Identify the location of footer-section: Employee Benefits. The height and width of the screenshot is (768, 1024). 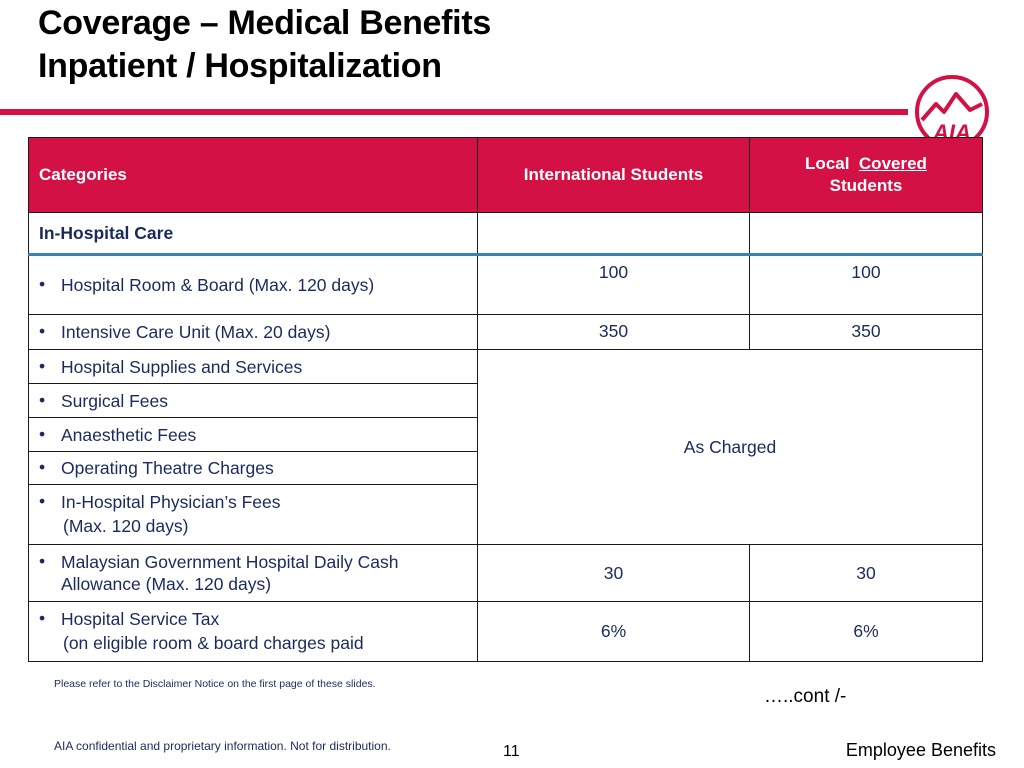
(920, 750).